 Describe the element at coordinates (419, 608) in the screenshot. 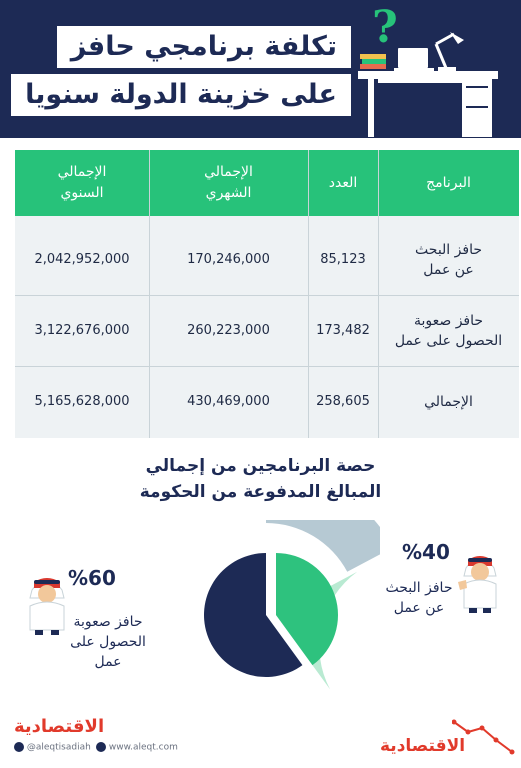

I see `right-program-label-line-2: عن عمل` at that location.